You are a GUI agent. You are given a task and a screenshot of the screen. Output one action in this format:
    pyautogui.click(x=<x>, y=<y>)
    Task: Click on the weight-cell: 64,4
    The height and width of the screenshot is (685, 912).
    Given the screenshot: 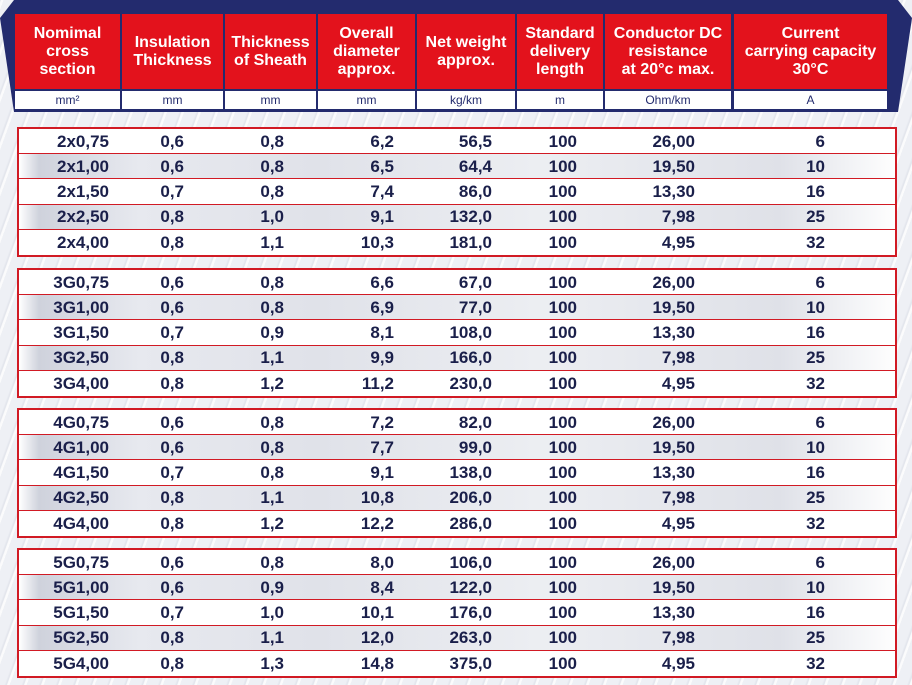 What is the action you would take?
    pyautogui.click(x=475, y=166)
    